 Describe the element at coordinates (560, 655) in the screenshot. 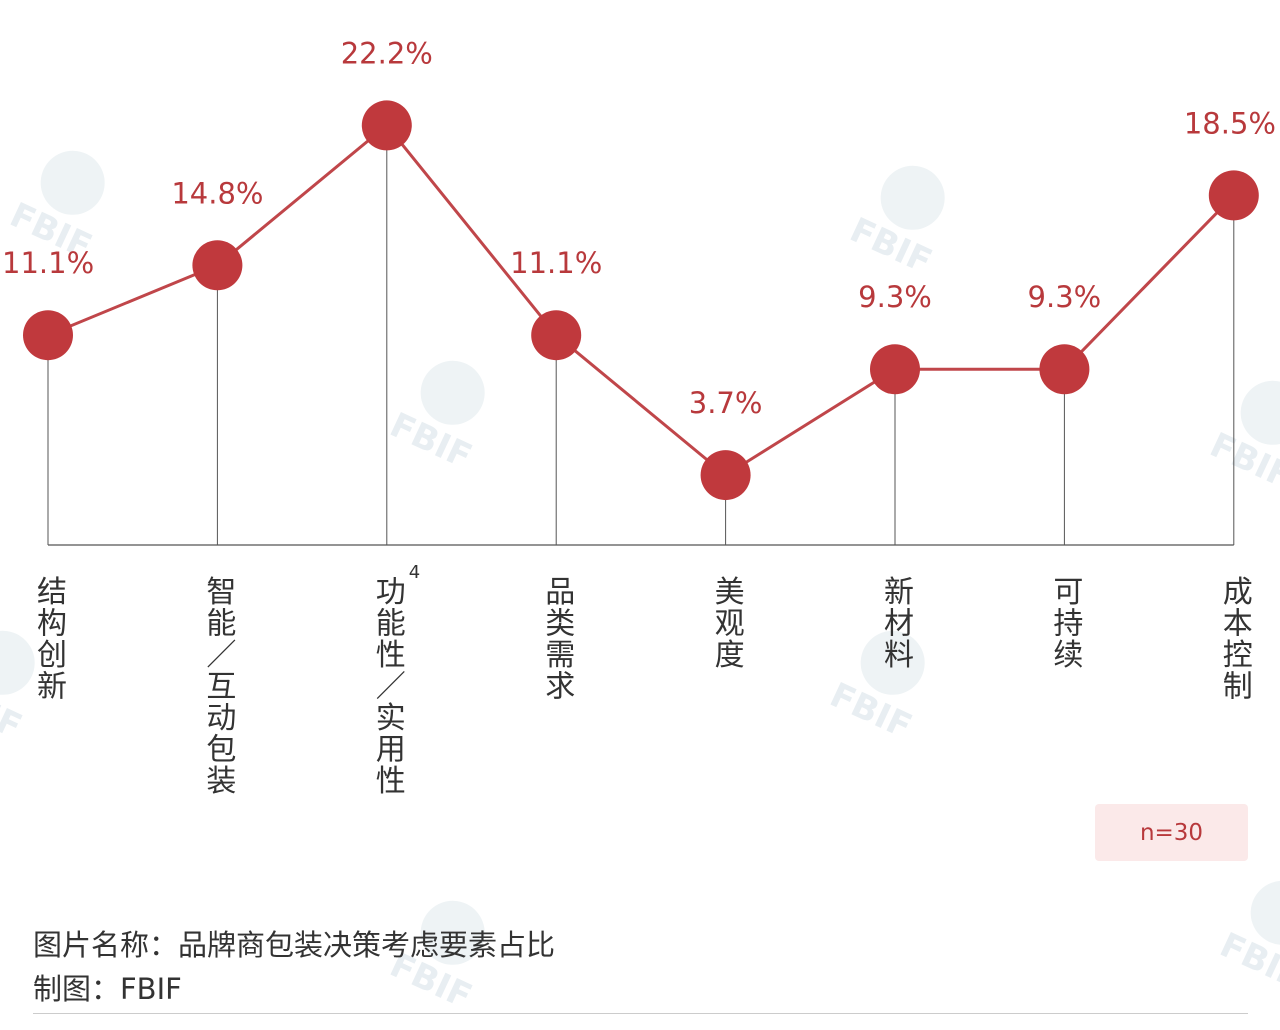

I see `category-char: 需` at that location.